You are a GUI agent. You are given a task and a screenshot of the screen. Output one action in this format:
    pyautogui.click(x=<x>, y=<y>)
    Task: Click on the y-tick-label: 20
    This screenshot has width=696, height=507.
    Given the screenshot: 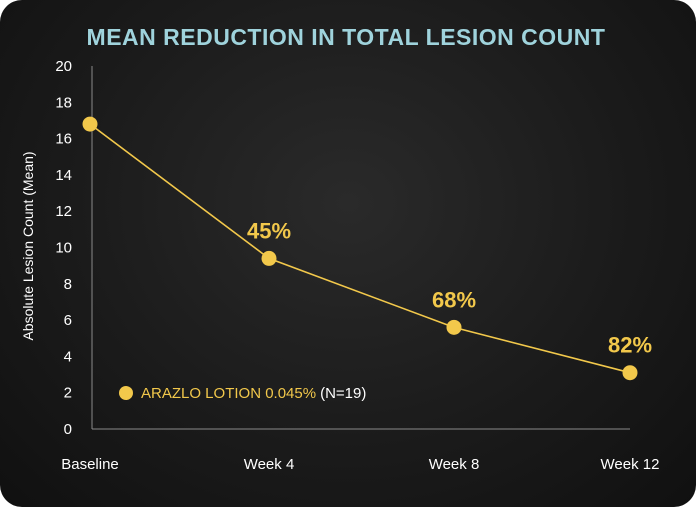 What is the action you would take?
    pyautogui.click(x=63, y=66)
    